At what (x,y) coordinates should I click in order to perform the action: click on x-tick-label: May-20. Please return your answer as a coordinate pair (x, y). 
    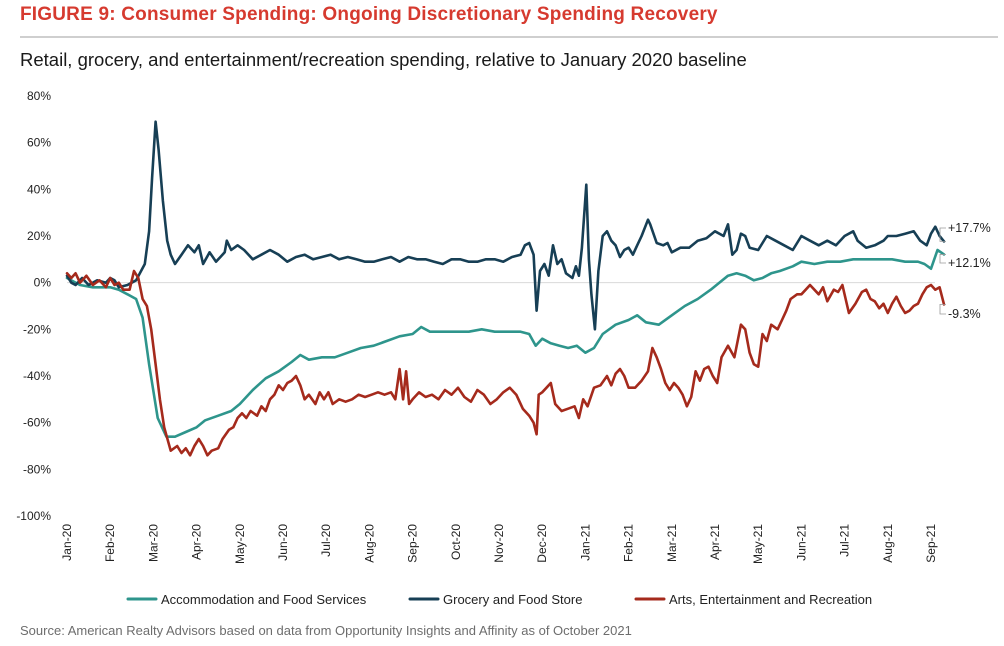
    Looking at the image, I should click on (240, 544).